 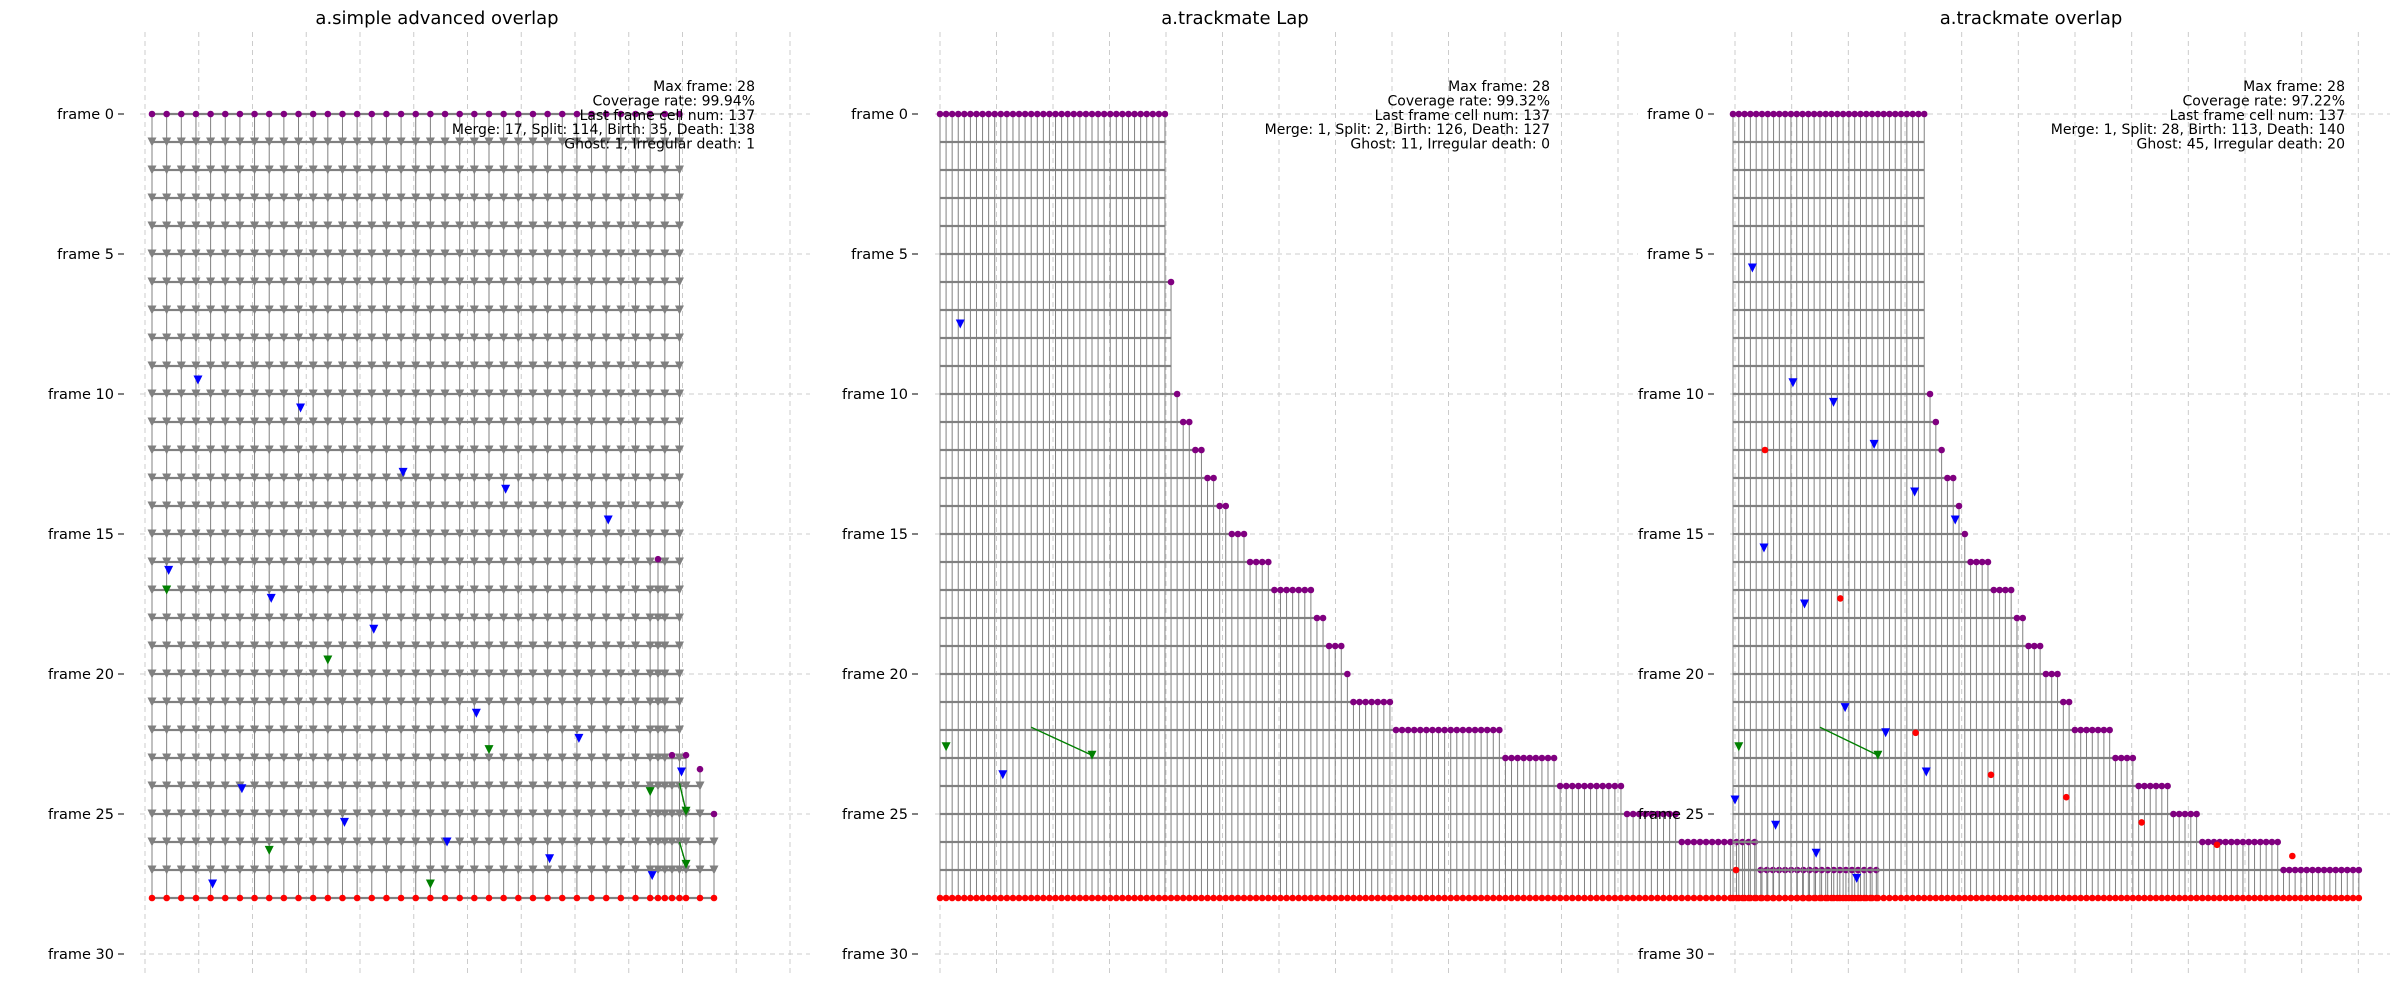 I want to click on y-tick-label: frame 10, so click(x=81, y=395).